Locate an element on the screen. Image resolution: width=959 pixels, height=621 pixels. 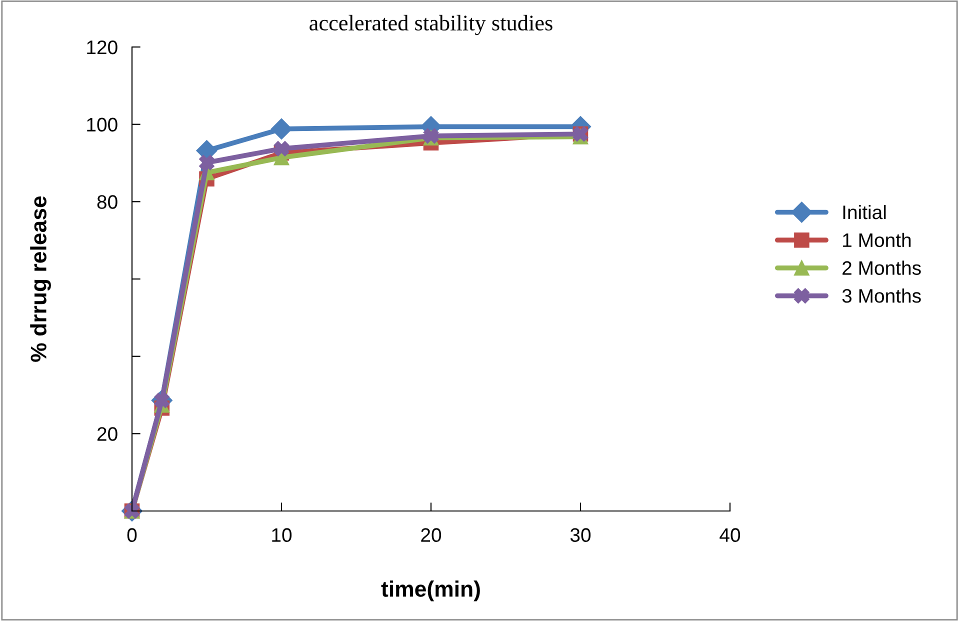
y-tick-label: 100 is located at coordinates (102, 125).